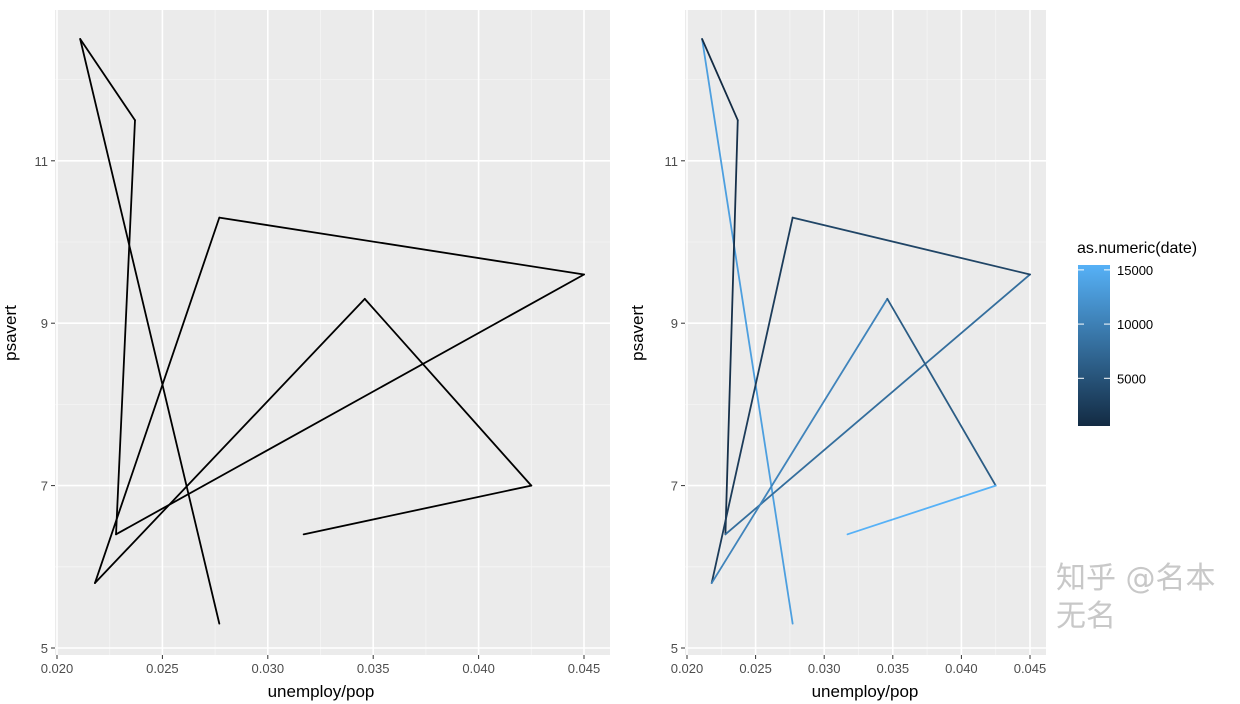 The width and height of the screenshot is (1240, 704). What do you see at coordinates (1135, 270) in the screenshot?
I see `legend-label: 15000` at bounding box center [1135, 270].